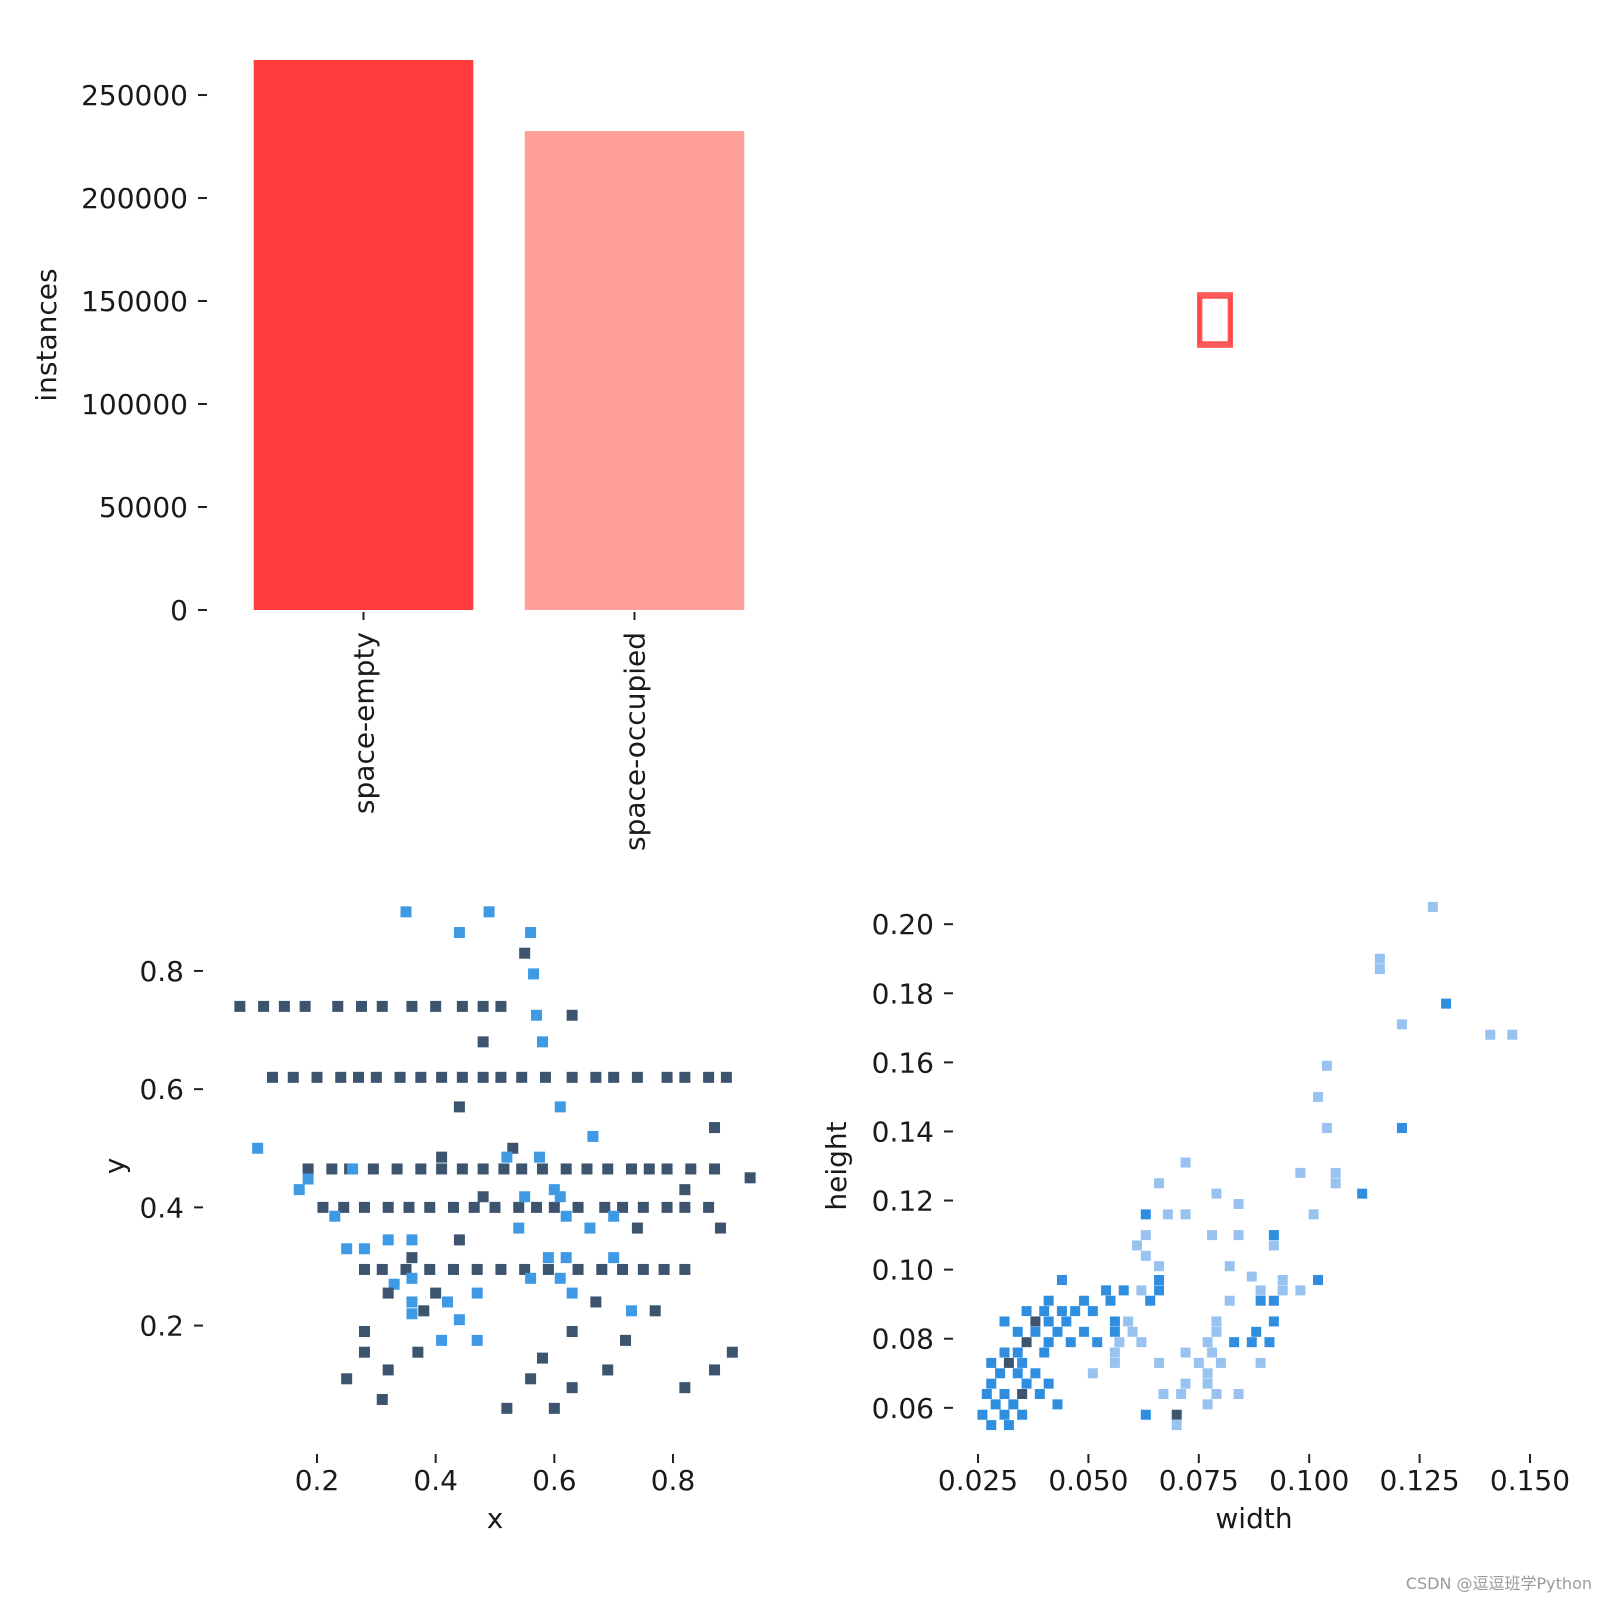 Image resolution: width=1600 pixels, height=1600 pixels. I want to click on y-tick-label: 0.6, so click(161, 1089).